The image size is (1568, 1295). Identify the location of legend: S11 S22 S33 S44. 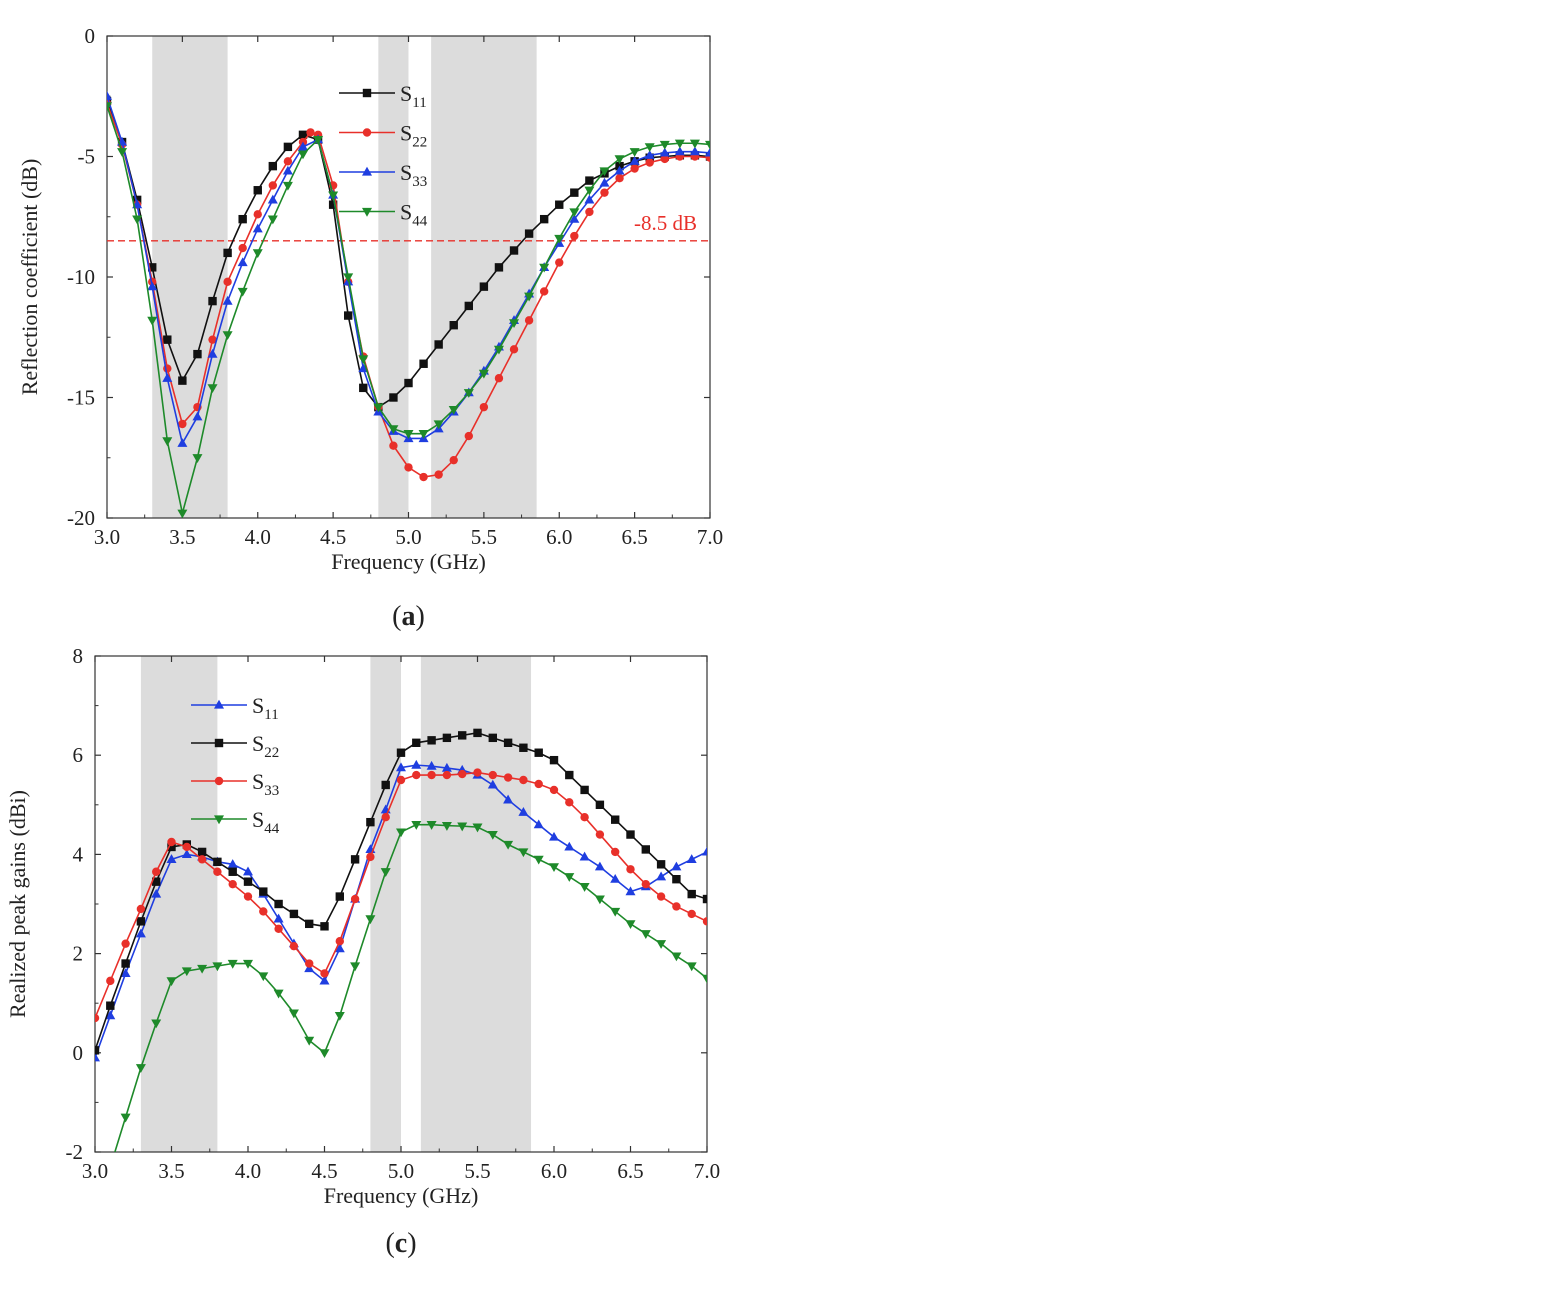
(235, 765).